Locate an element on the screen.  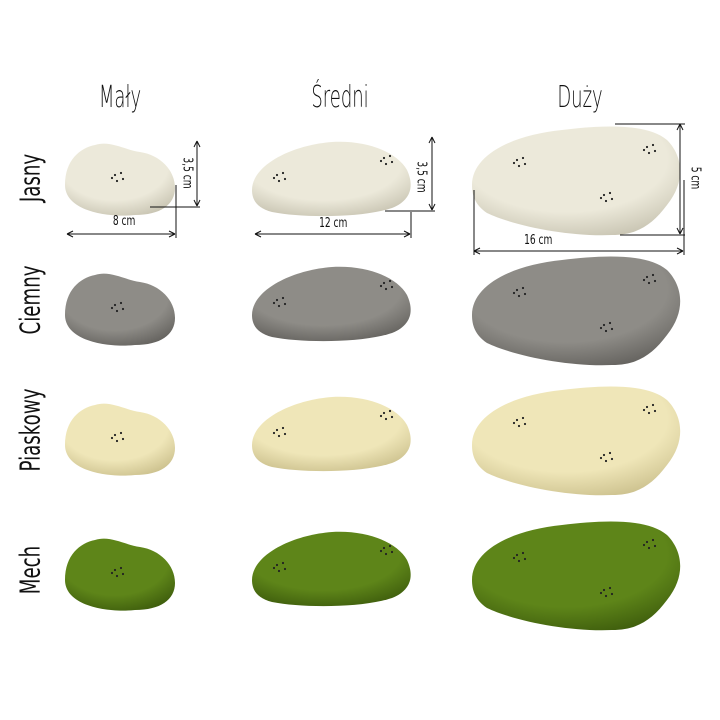
height-label-medium: 3,5 cm is located at coordinates (421, 177).